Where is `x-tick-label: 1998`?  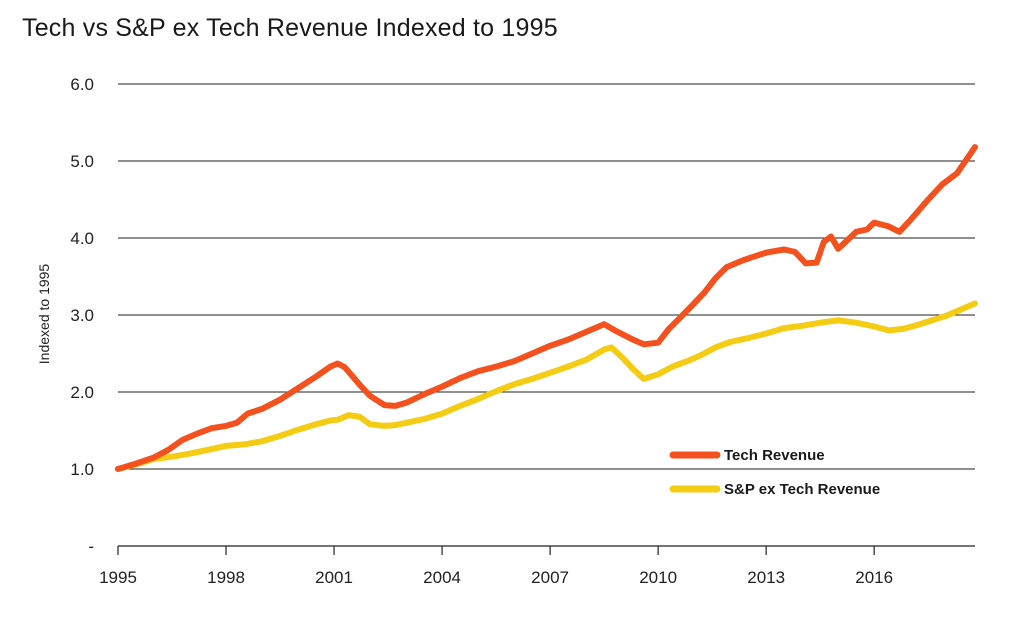
x-tick-label: 1998 is located at coordinates (226, 577).